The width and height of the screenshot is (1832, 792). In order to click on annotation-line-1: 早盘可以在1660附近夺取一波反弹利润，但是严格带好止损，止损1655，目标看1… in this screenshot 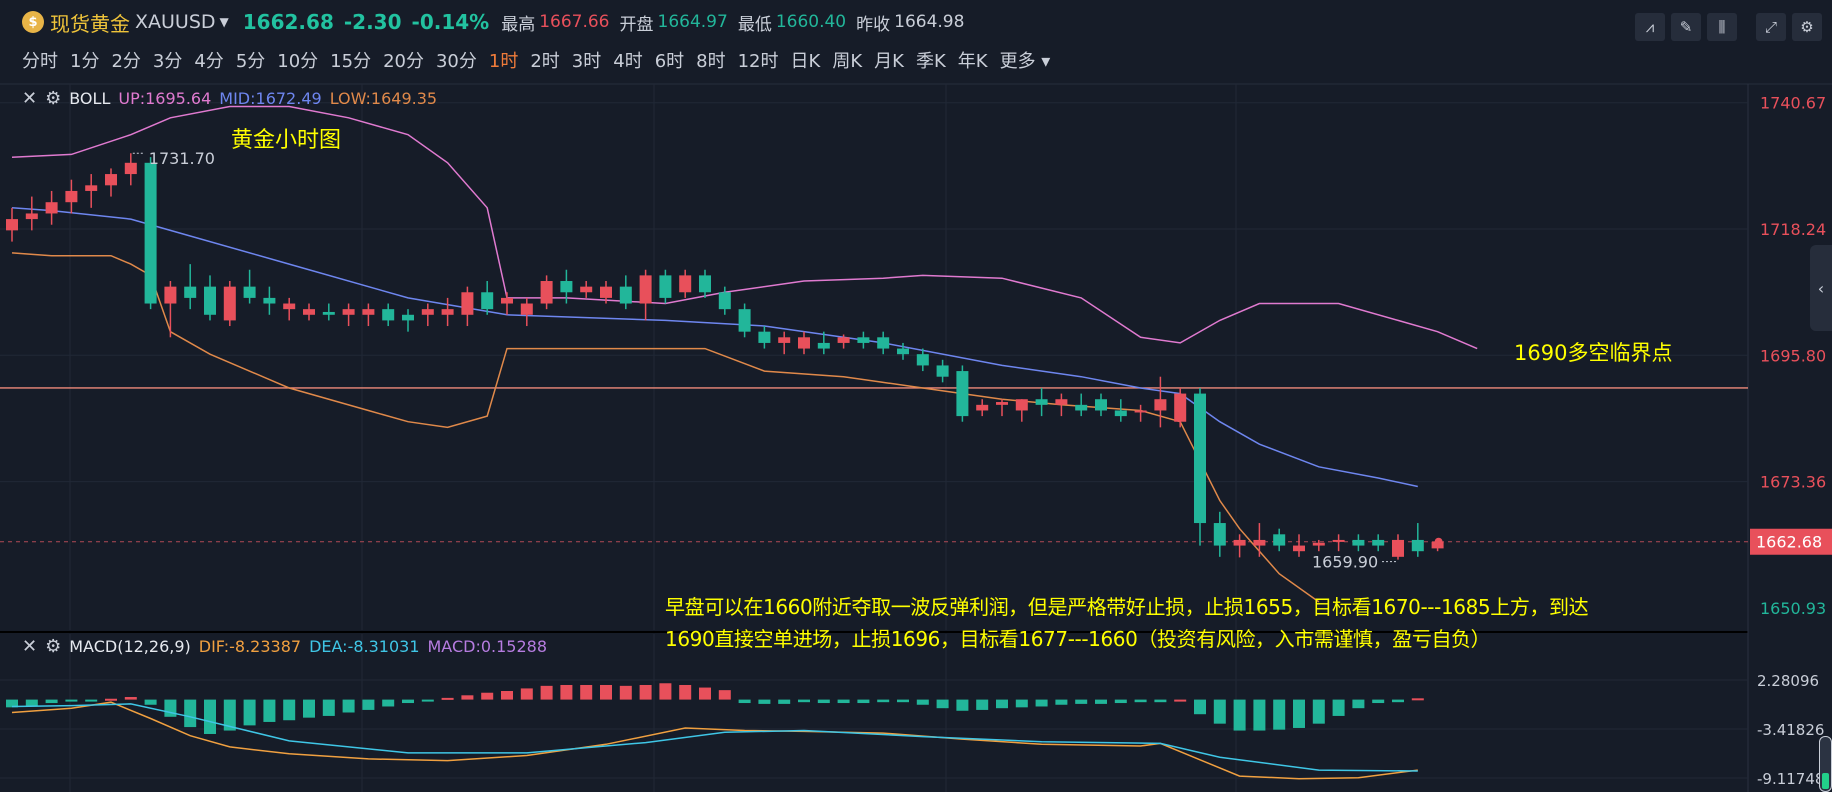, I will do `click(1127, 607)`.